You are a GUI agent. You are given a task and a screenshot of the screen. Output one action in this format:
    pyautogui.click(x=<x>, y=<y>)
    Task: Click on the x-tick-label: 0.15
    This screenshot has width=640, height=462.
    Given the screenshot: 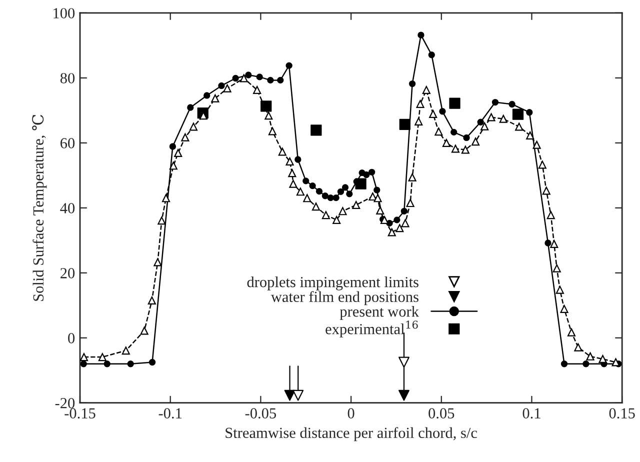 What is the action you would take?
    pyautogui.click(x=622, y=413)
    